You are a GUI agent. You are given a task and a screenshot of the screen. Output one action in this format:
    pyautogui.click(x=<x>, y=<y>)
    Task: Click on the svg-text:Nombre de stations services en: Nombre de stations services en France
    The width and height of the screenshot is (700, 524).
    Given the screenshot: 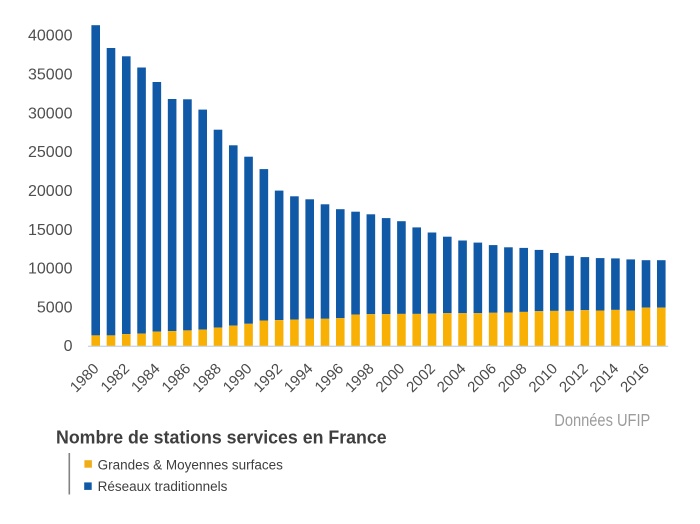 What is the action you would take?
    pyautogui.click(x=221, y=438)
    